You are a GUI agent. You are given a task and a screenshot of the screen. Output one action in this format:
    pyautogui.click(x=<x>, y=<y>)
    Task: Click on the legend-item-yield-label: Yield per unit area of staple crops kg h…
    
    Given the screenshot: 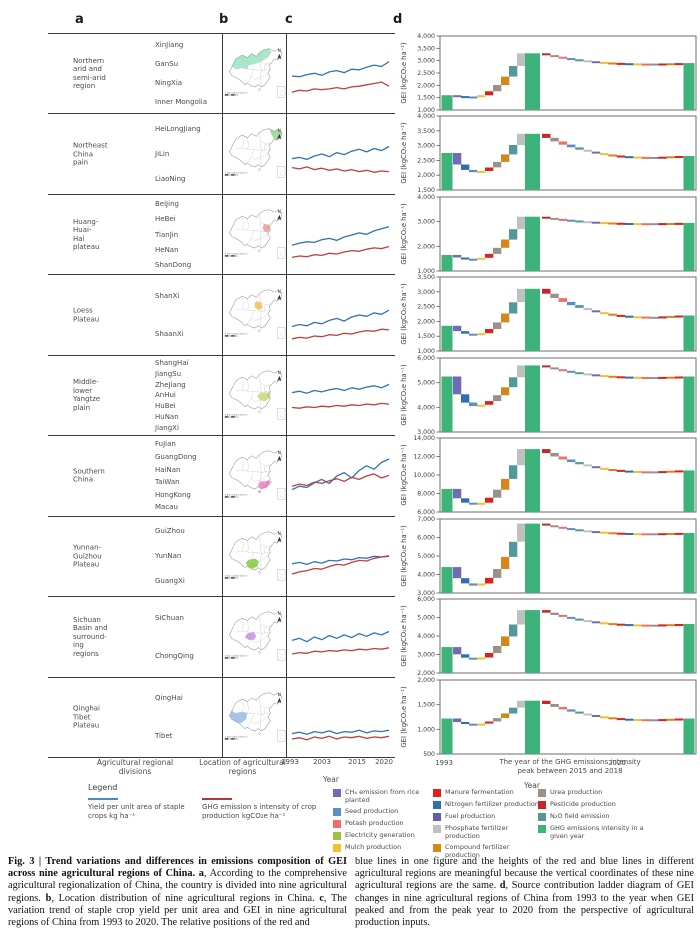 What is the action you would take?
    pyautogui.click(x=136, y=811)
    